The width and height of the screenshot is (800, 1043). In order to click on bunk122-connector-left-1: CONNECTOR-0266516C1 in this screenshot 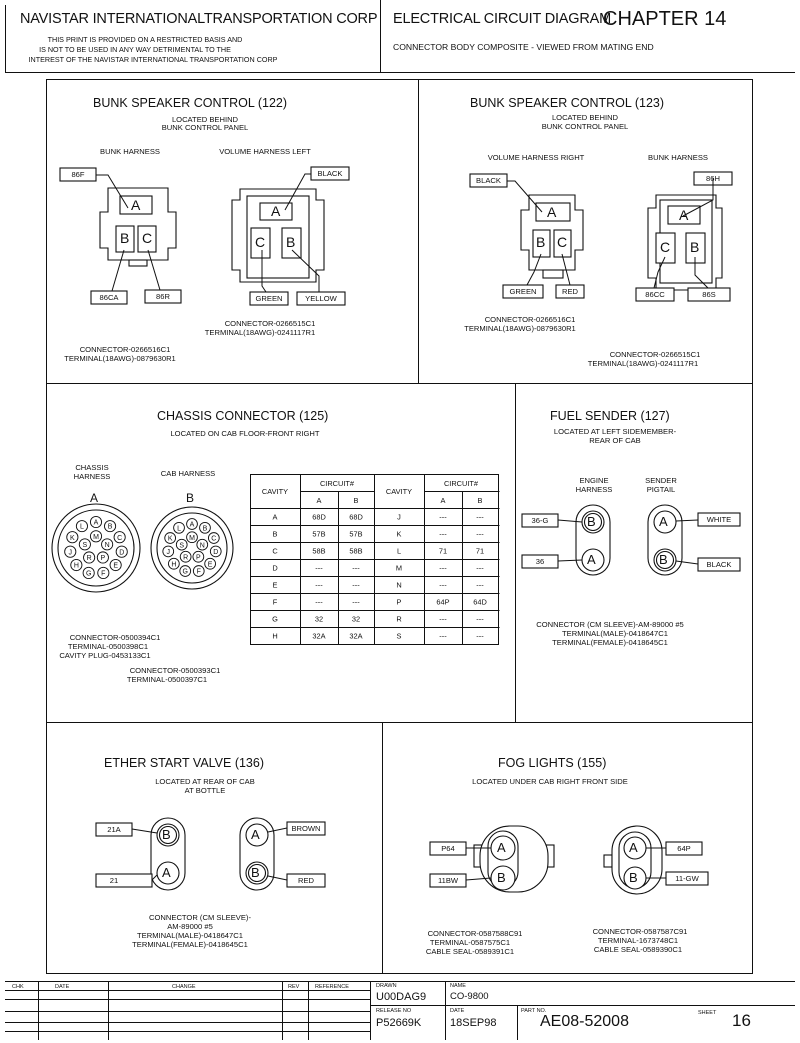, I will do `click(125, 349)`.